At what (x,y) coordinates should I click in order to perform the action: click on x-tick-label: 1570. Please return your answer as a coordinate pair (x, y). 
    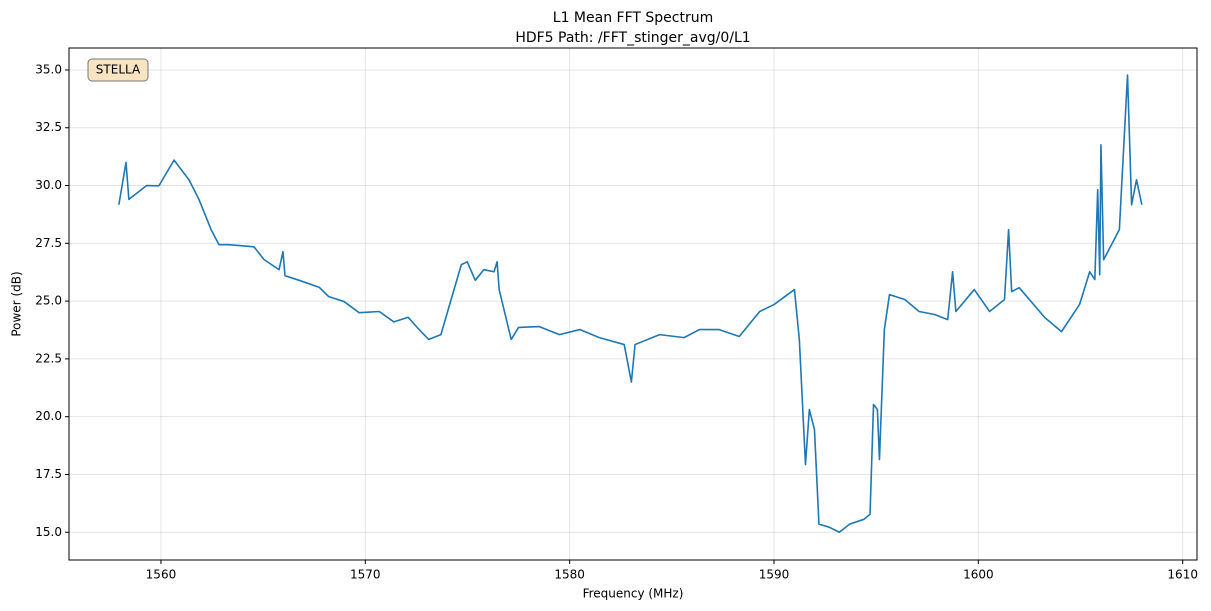
    Looking at the image, I should click on (365, 575).